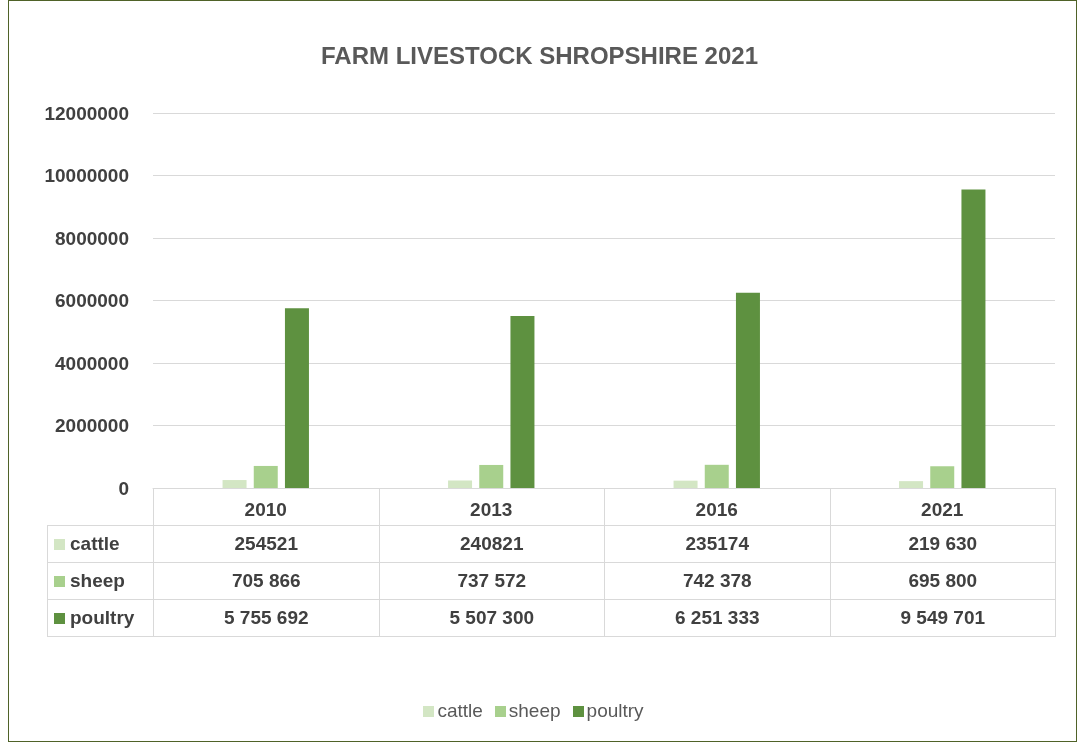 This screenshot has height=744, width=1079. I want to click on data-label: 5 755 692, so click(266, 618).